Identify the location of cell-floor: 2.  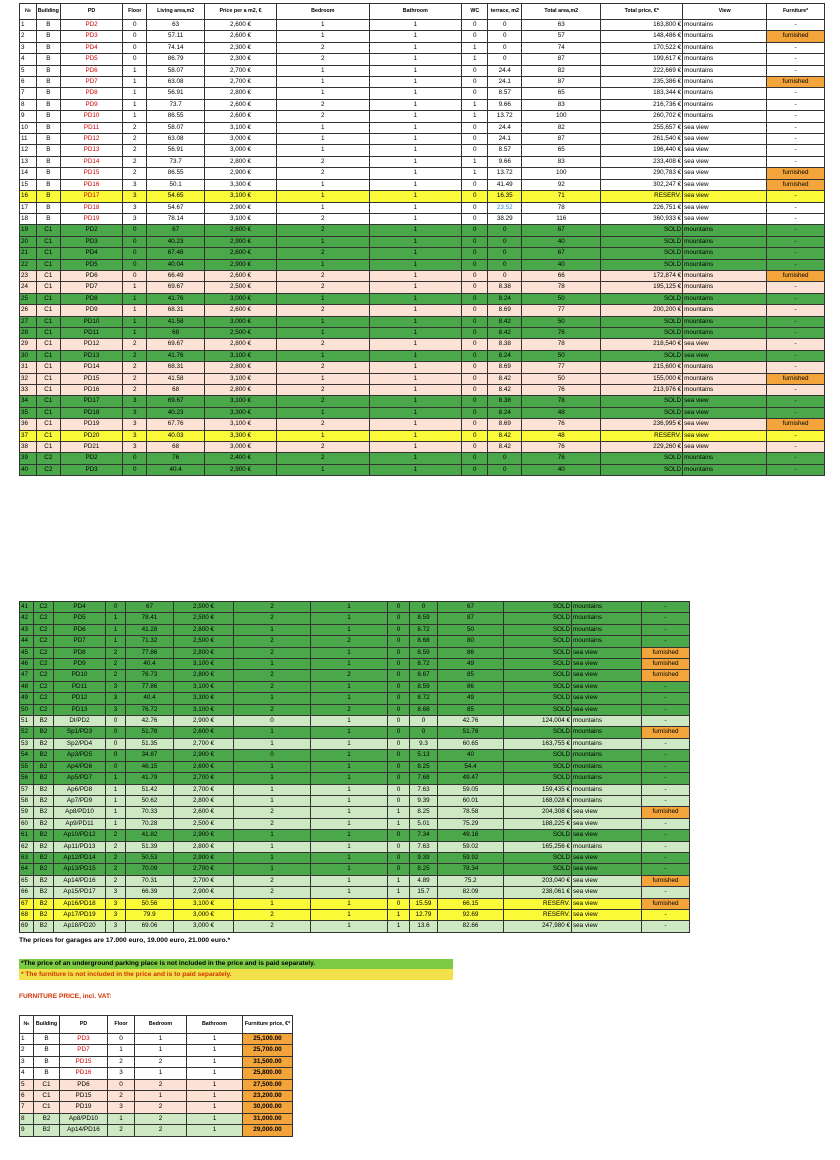
(135, 128).